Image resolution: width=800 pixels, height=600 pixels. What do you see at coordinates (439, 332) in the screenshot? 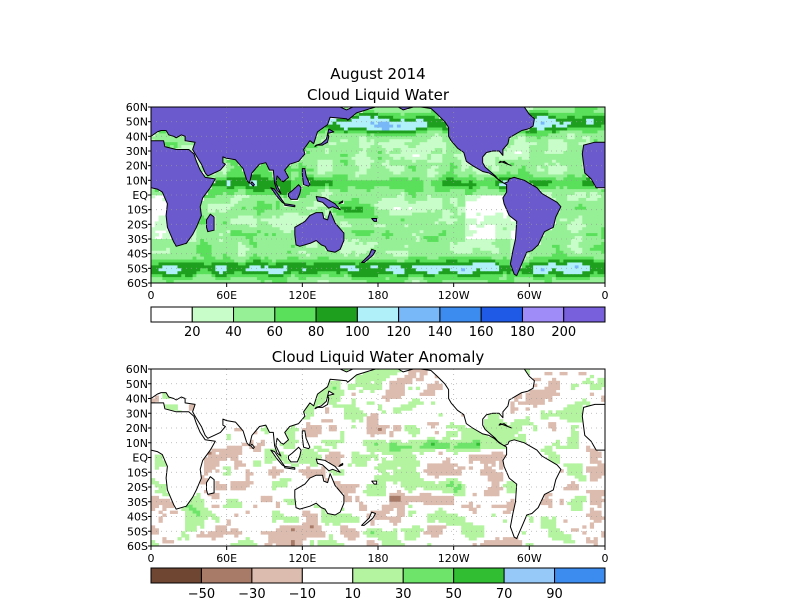
I see `colorbar-label: 140` at bounding box center [439, 332].